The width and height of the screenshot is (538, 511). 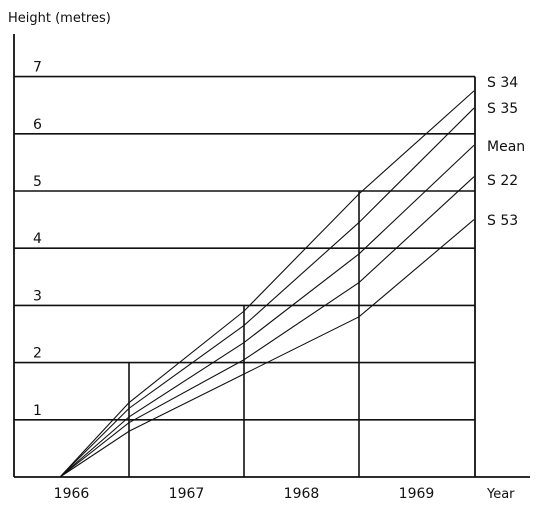 What do you see at coordinates (502, 83) in the screenshot?
I see `series-label: S 34` at bounding box center [502, 83].